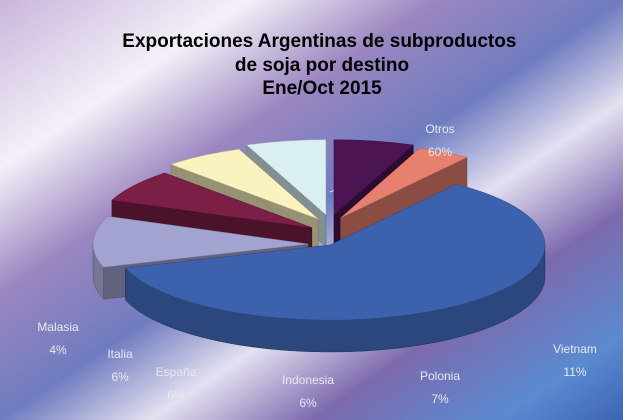  I want to click on slice-label: Otros, so click(439, 129).